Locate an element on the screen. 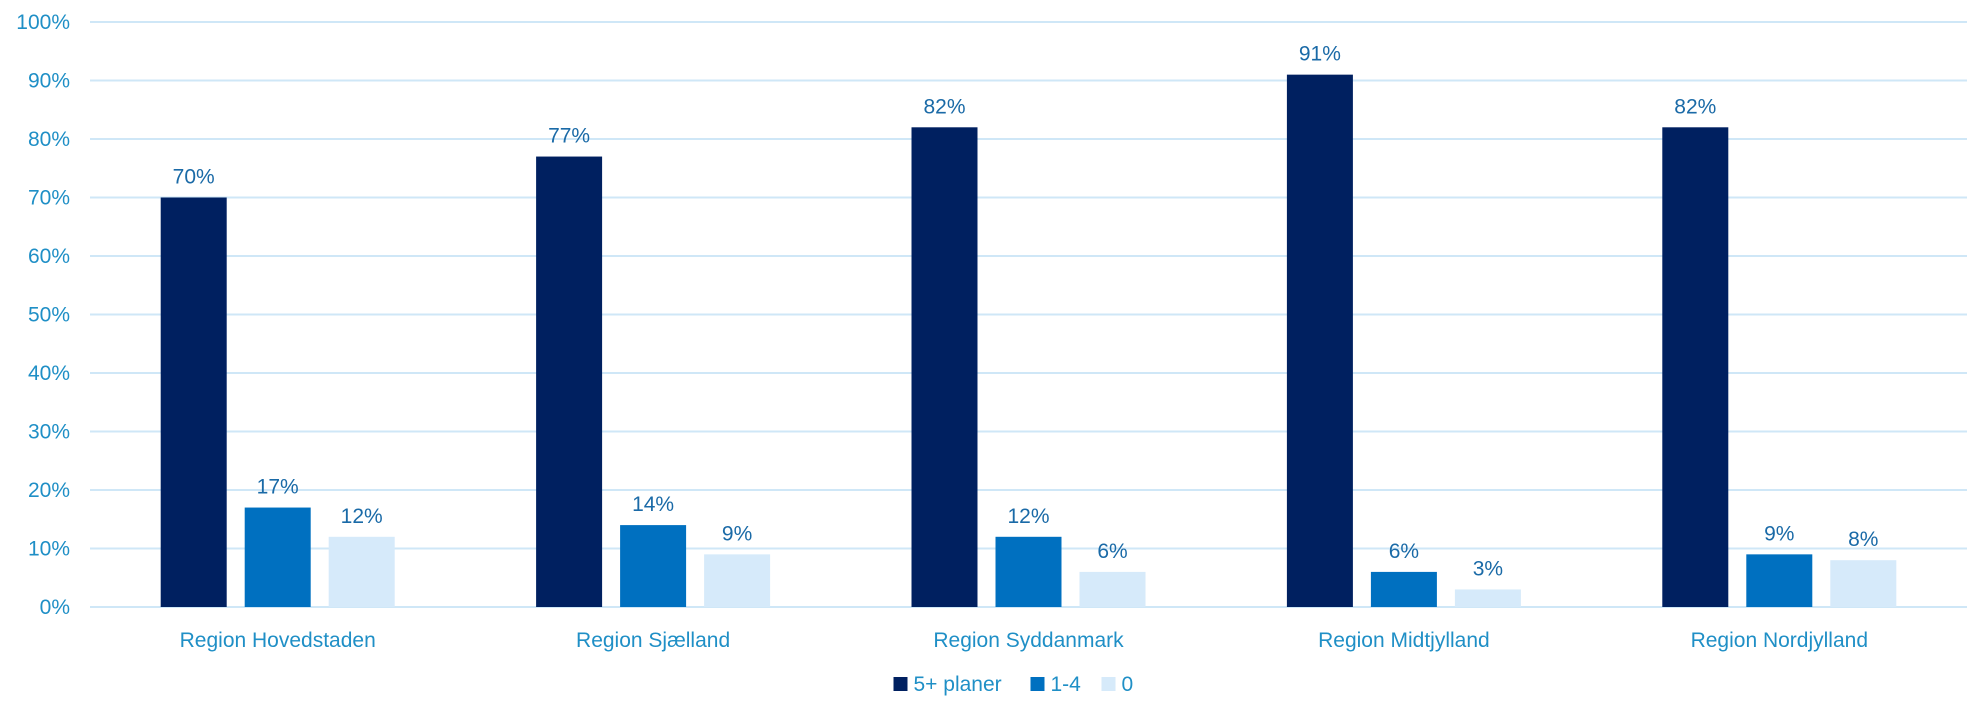 This screenshot has height=703, width=1967. category-label: Region Midtjylland is located at coordinates (1404, 640).